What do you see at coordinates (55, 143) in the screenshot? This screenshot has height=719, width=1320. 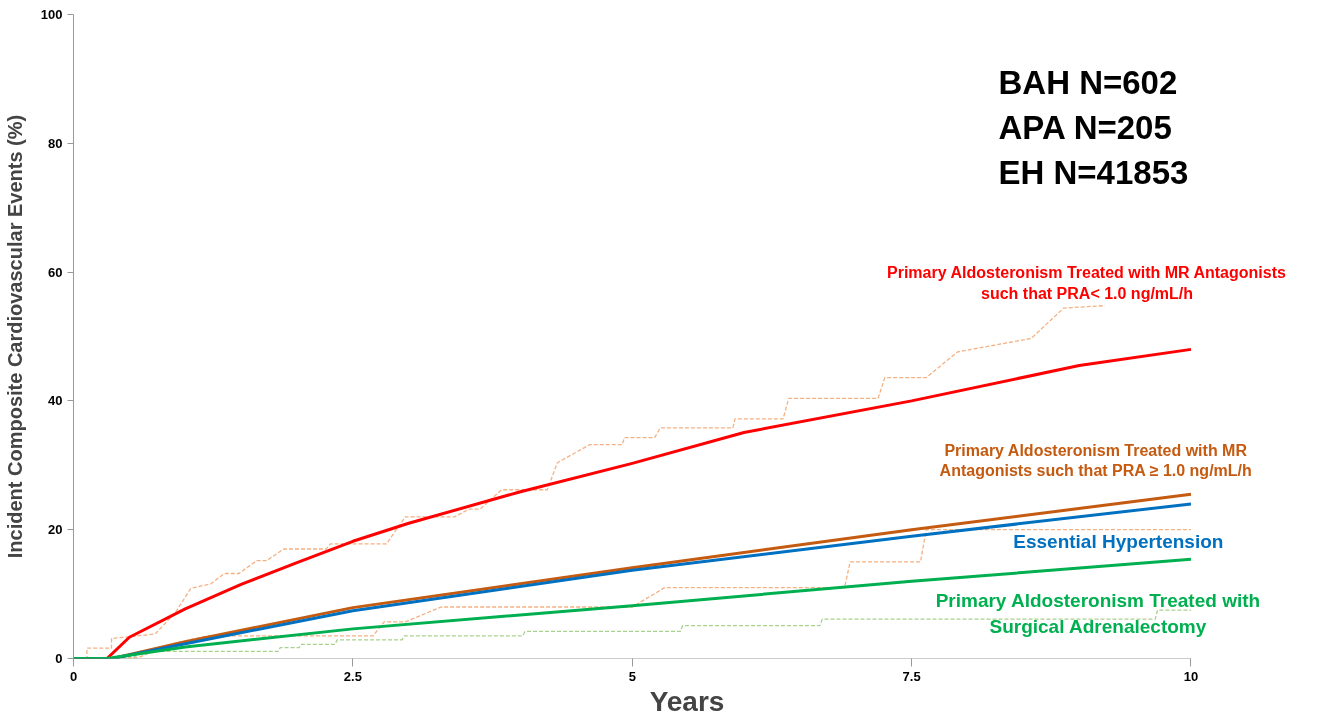 I see `y-tick-label: 80` at bounding box center [55, 143].